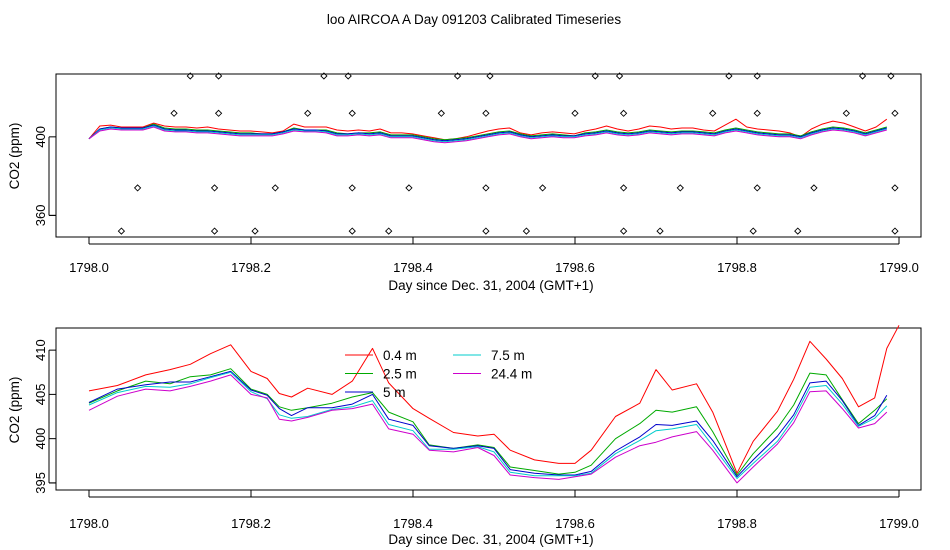 The image size is (950, 550). What do you see at coordinates (490, 285) in the screenshot?
I see `x-axis-title-top: Day since Dec. 31, 2004 (GMT+1)` at bounding box center [490, 285].